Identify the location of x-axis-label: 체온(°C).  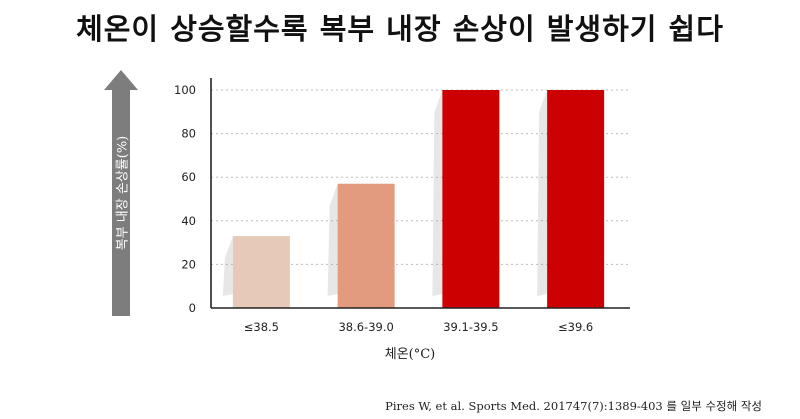
(410, 354).